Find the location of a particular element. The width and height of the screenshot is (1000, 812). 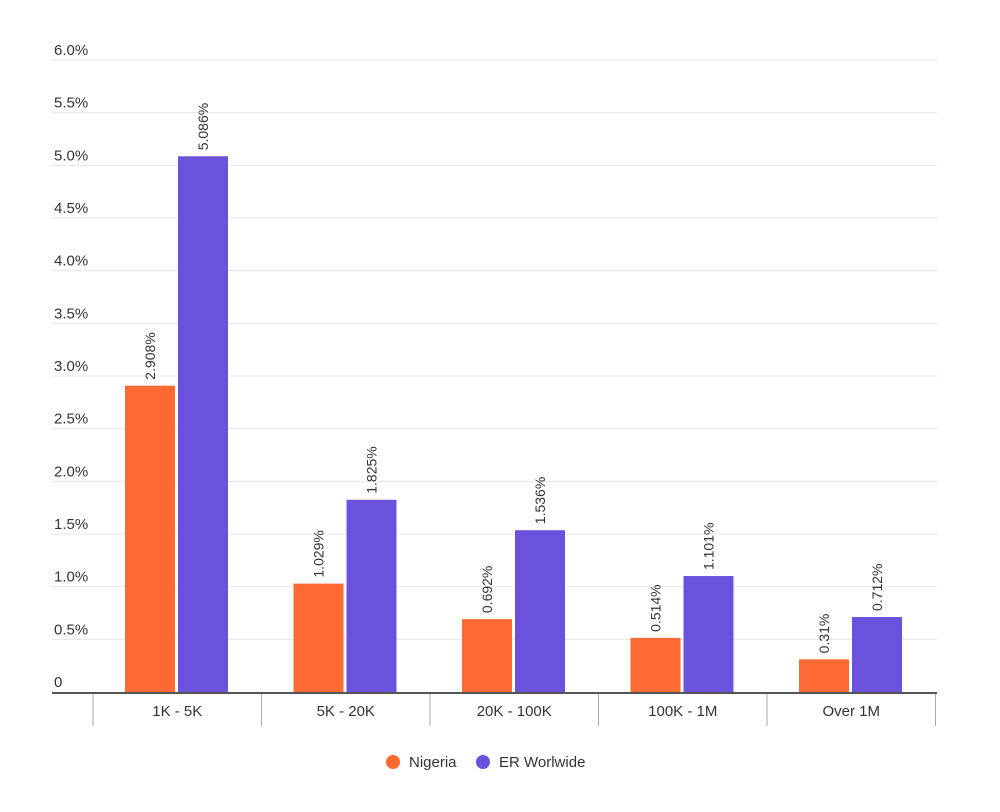

data-label: 0.514% is located at coordinates (656, 607).